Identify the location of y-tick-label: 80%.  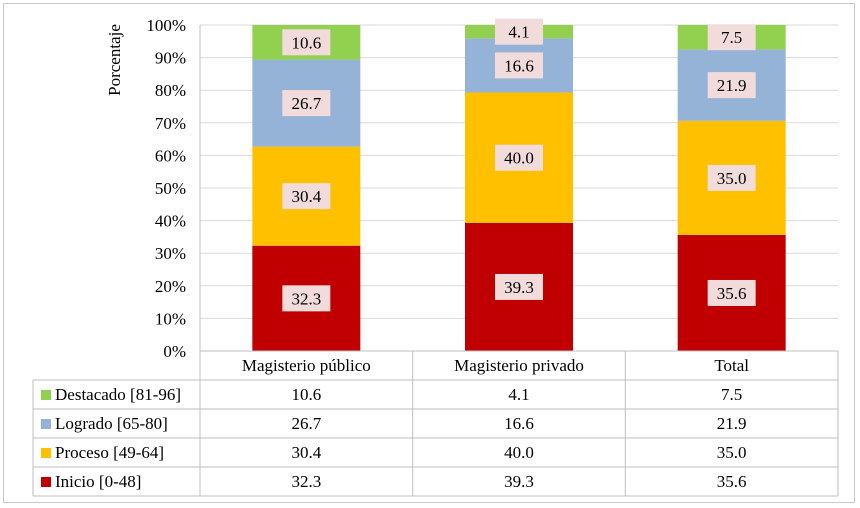
(170, 90).